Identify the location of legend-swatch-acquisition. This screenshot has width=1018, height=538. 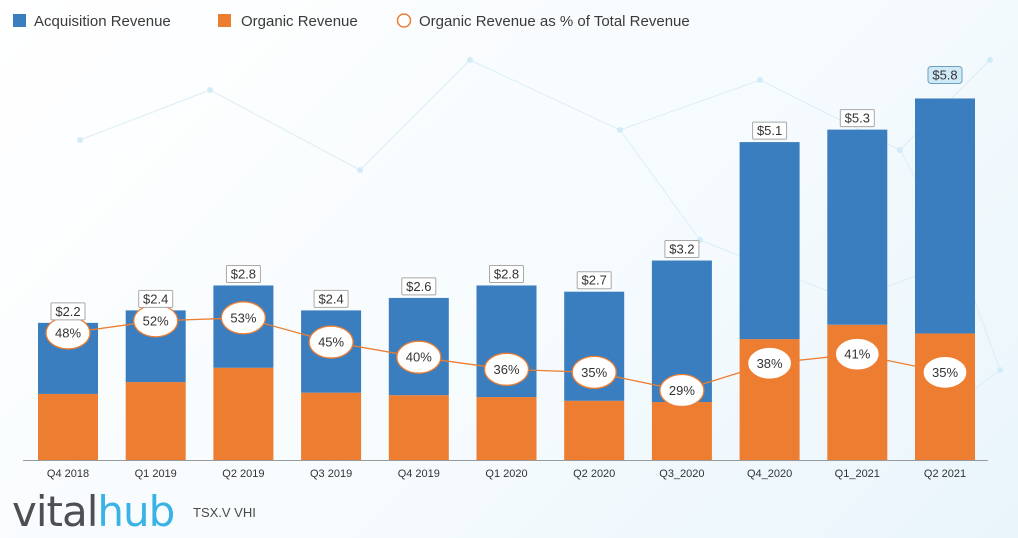
(19, 20).